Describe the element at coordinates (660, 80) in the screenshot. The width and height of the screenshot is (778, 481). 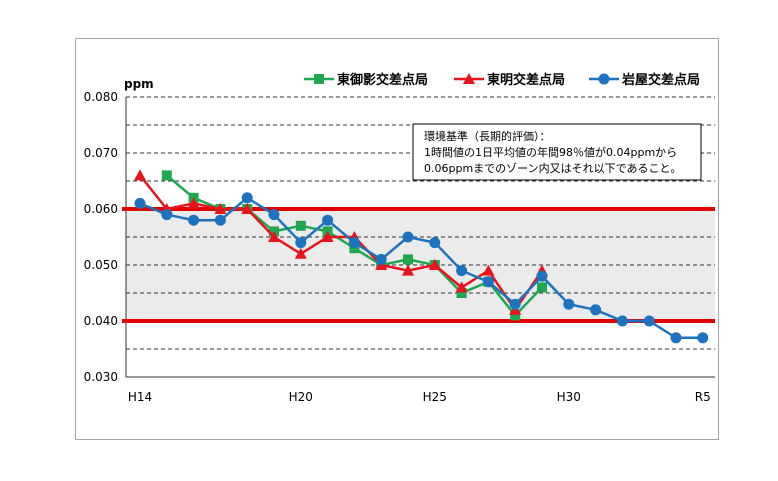
I see `legend-label: 岩屋交差点局` at that location.